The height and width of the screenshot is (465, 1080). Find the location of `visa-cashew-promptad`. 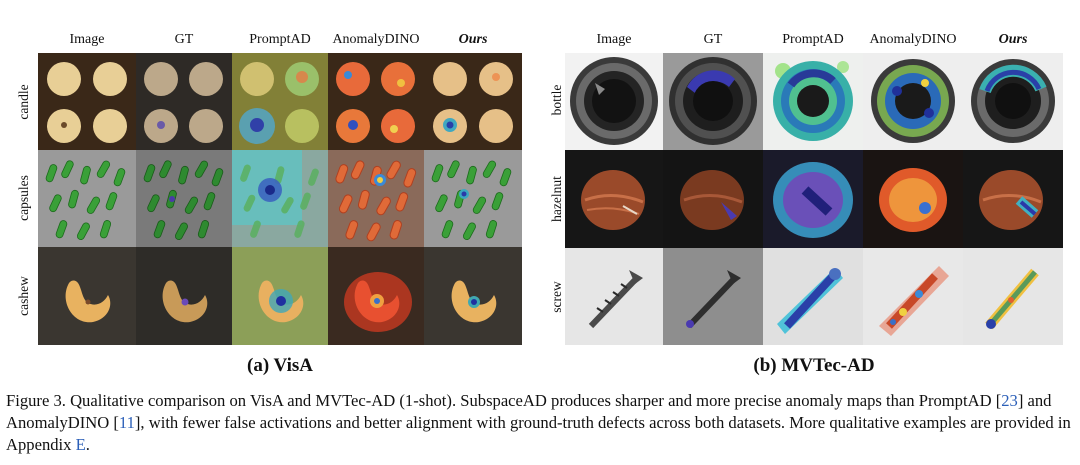

visa-cashew-promptad is located at coordinates (280, 296).